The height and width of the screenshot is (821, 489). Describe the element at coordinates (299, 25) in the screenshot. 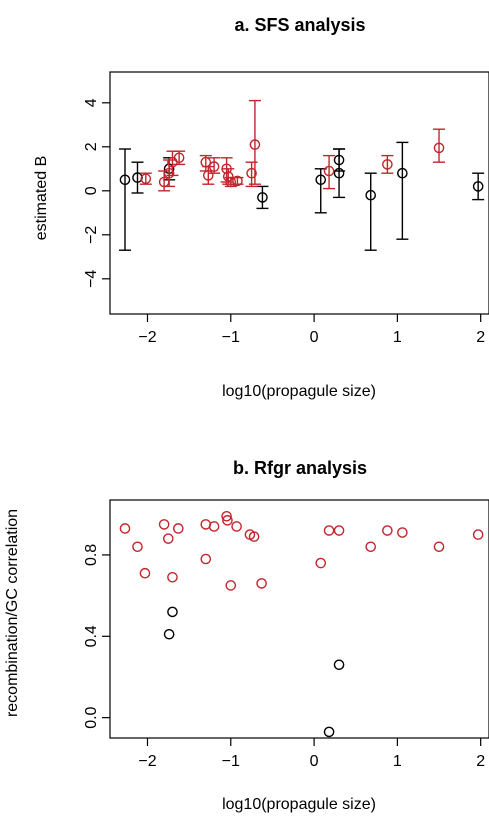

I see `panel-a-title: a. SFS analysis` at that location.